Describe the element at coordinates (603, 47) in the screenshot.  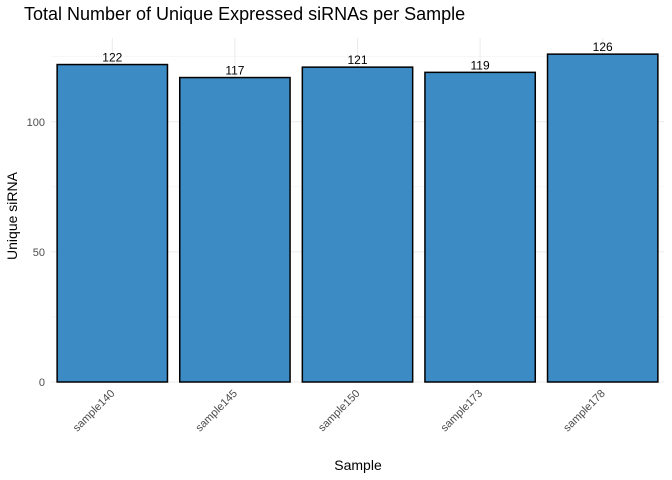
I see `data-label-sample178: 126` at that location.